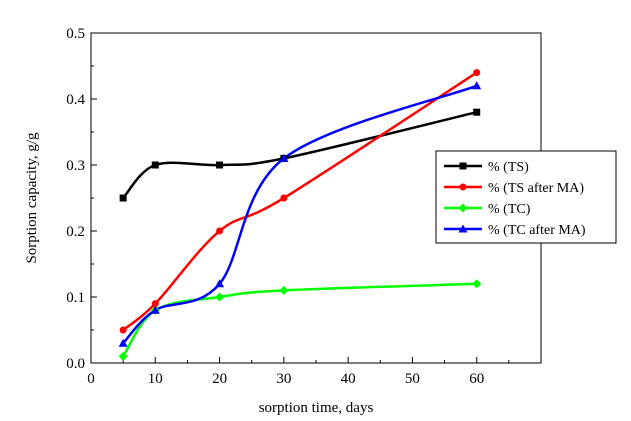 The image size is (631, 421). I want to click on x-tick-label: 40, so click(348, 379).